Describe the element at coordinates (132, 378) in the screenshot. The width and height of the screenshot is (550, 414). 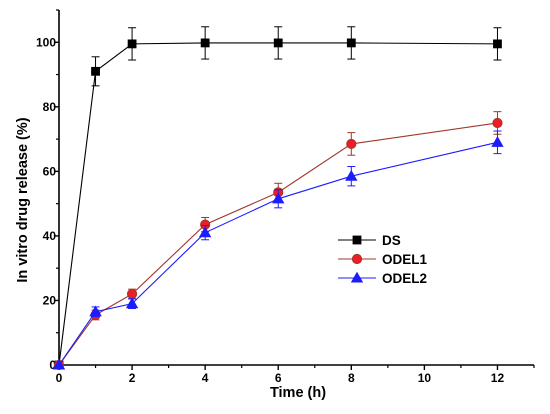
I see `x-tick-label: 2` at that location.